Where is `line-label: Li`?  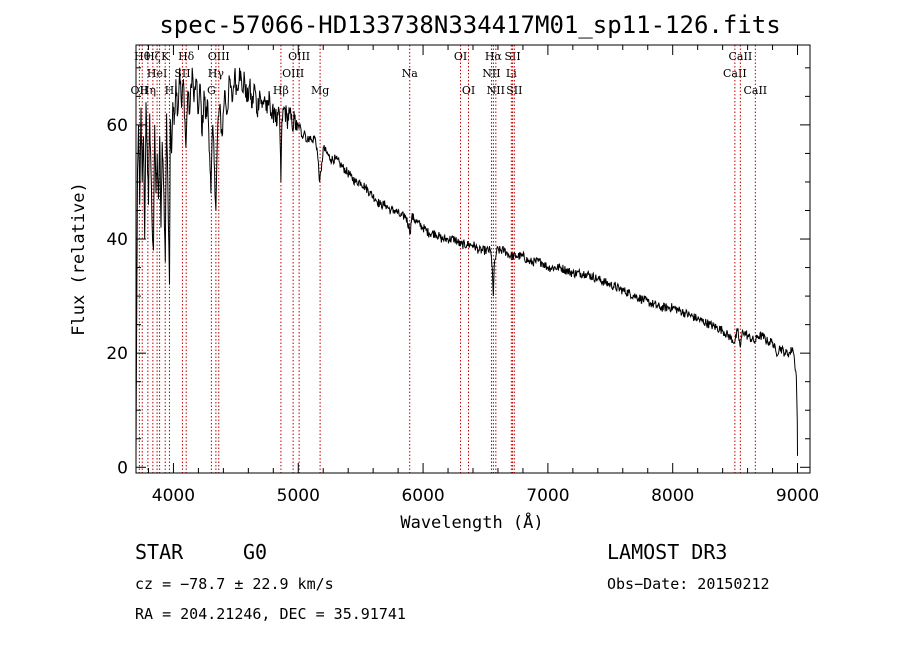 line-label: Li is located at coordinates (511, 73).